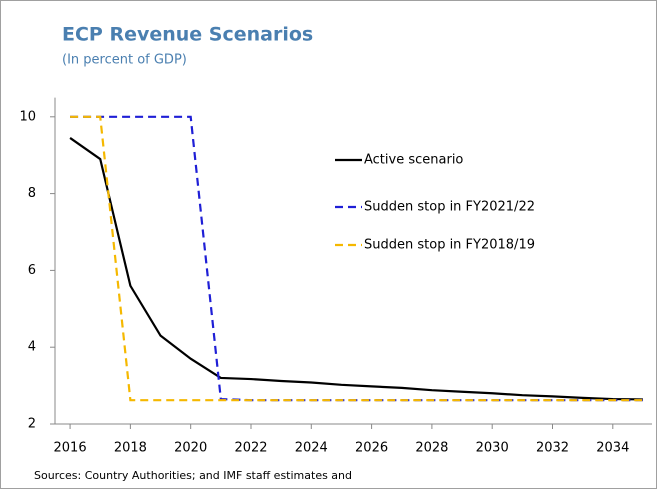 The width and height of the screenshot is (658, 489). What do you see at coordinates (124, 60) in the screenshot?
I see `chart-subtitle: (In percent of GDP)` at bounding box center [124, 60].